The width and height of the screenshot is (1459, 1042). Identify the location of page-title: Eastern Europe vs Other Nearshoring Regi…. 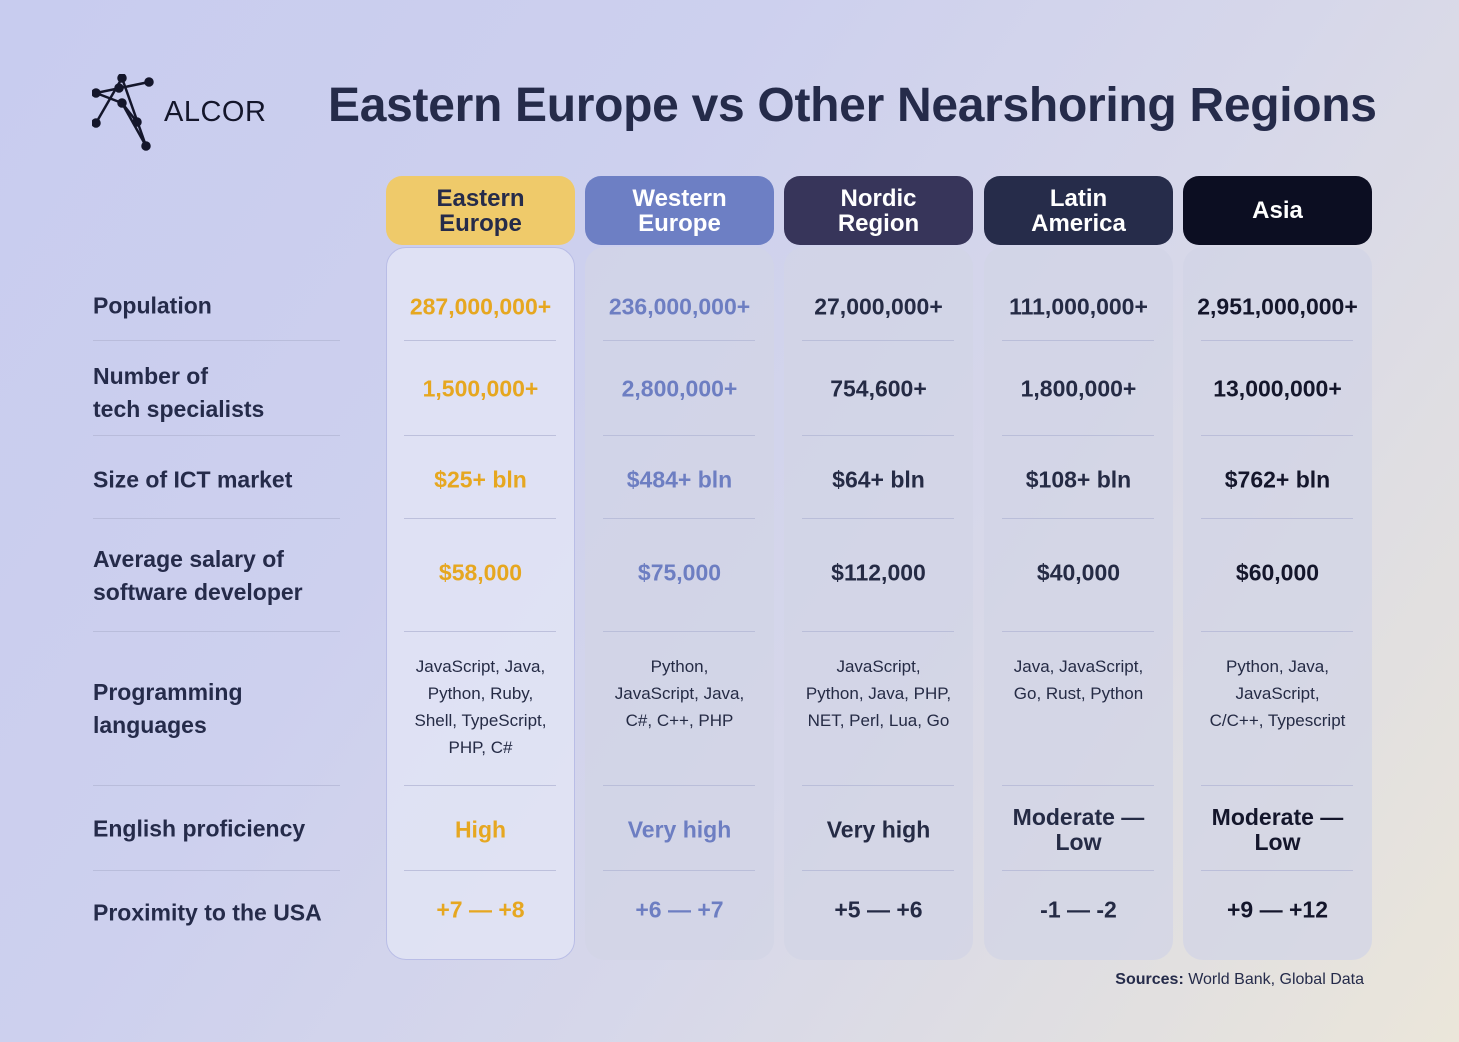
(852, 105).